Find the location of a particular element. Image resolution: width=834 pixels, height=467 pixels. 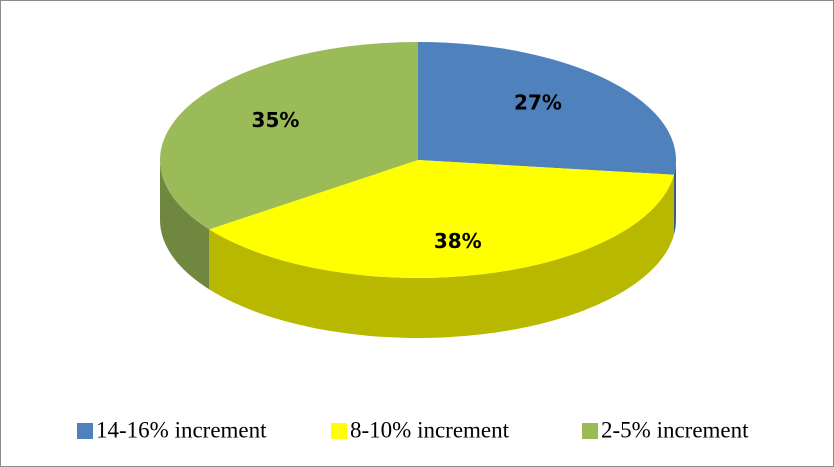

legend-label: 14-16% increment is located at coordinates (181, 429).